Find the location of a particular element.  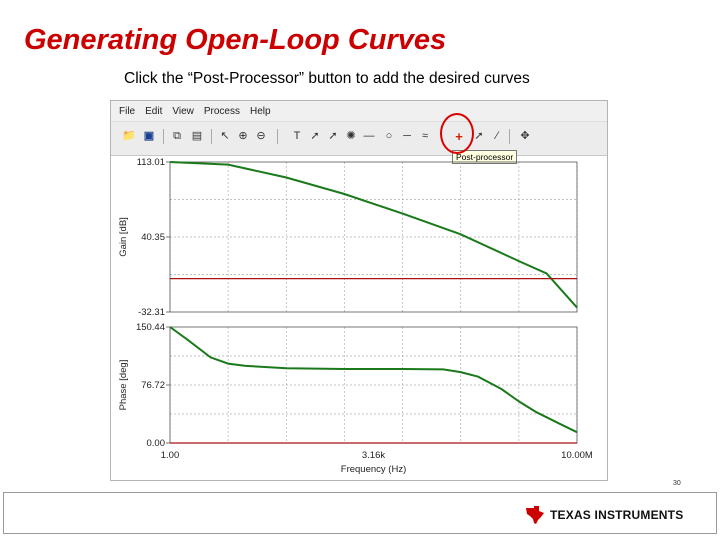

pointer-icon: ↖ is located at coordinates (225, 135).